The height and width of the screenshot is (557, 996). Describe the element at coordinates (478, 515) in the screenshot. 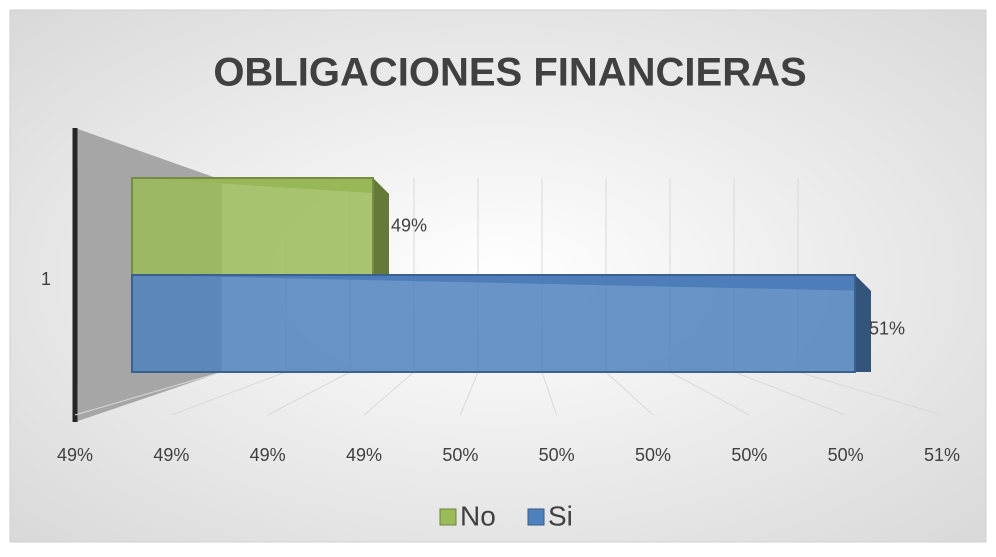

I see `legend-label: No` at that location.